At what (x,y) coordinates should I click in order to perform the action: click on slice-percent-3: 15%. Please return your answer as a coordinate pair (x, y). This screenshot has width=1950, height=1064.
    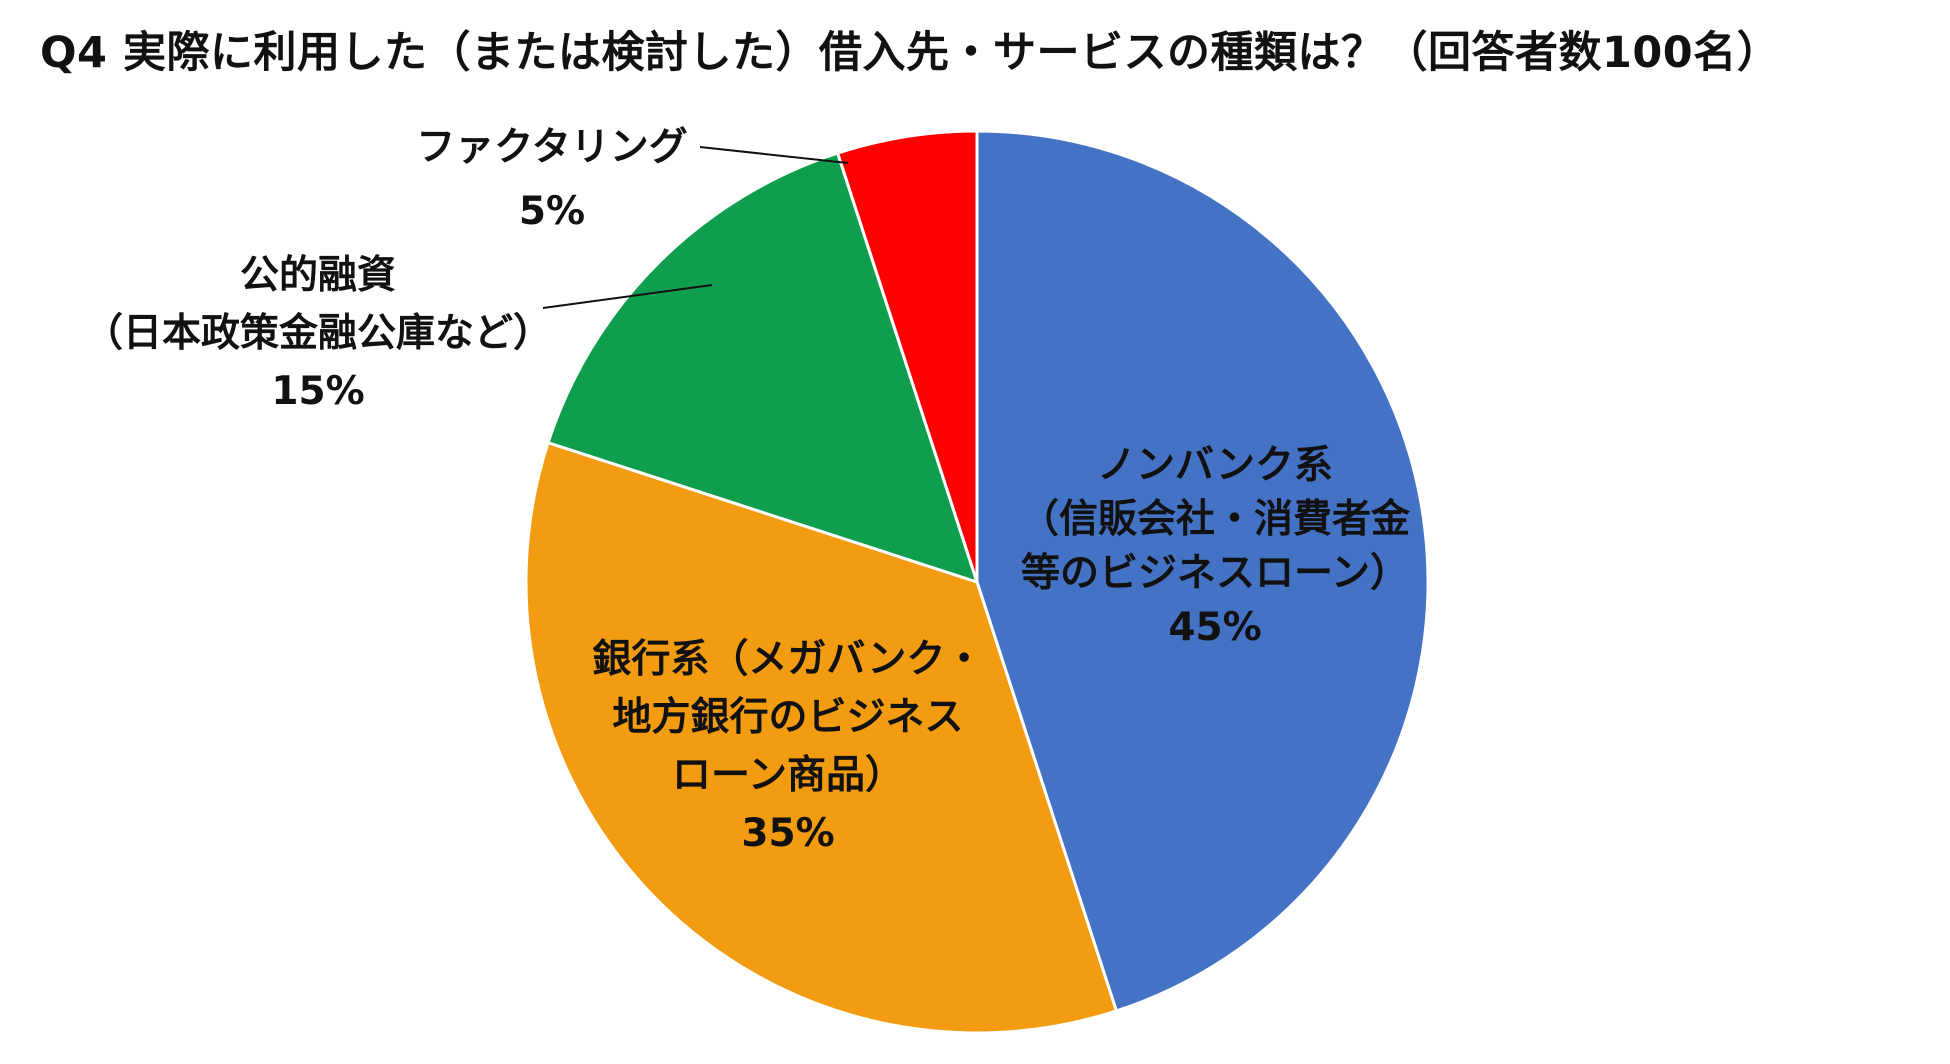
    Looking at the image, I should click on (317, 391).